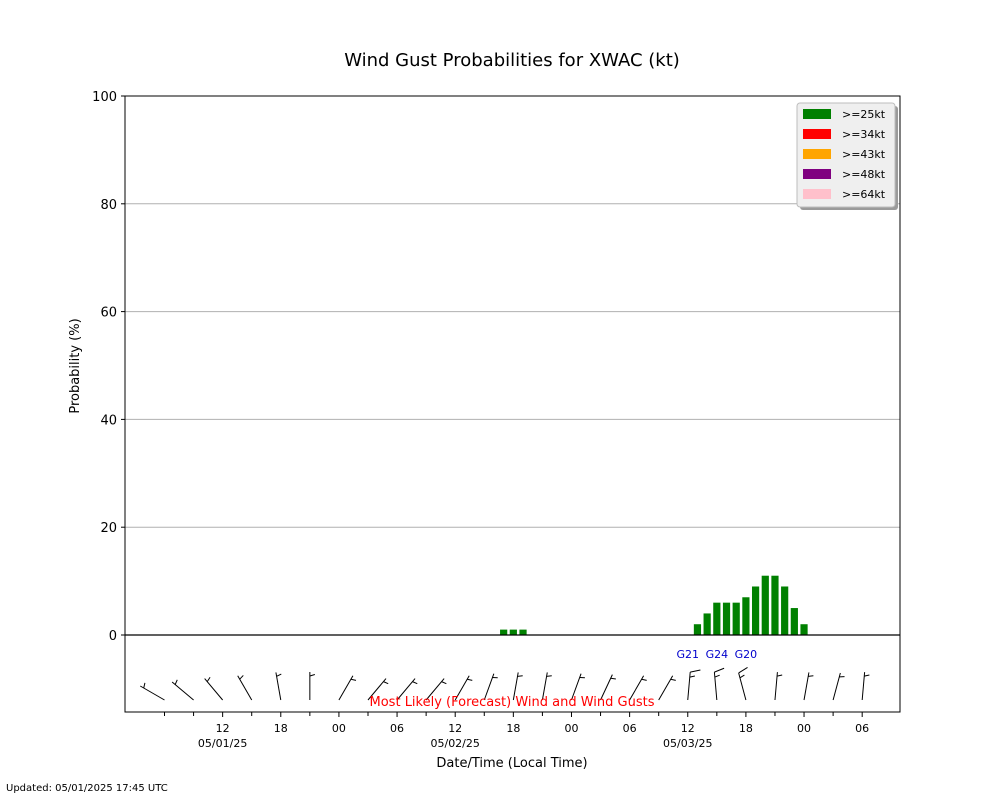  What do you see at coordinates (108, 420) in the screenshot?
I see `y-tick-label: 40` at bounding box center [108, 420].